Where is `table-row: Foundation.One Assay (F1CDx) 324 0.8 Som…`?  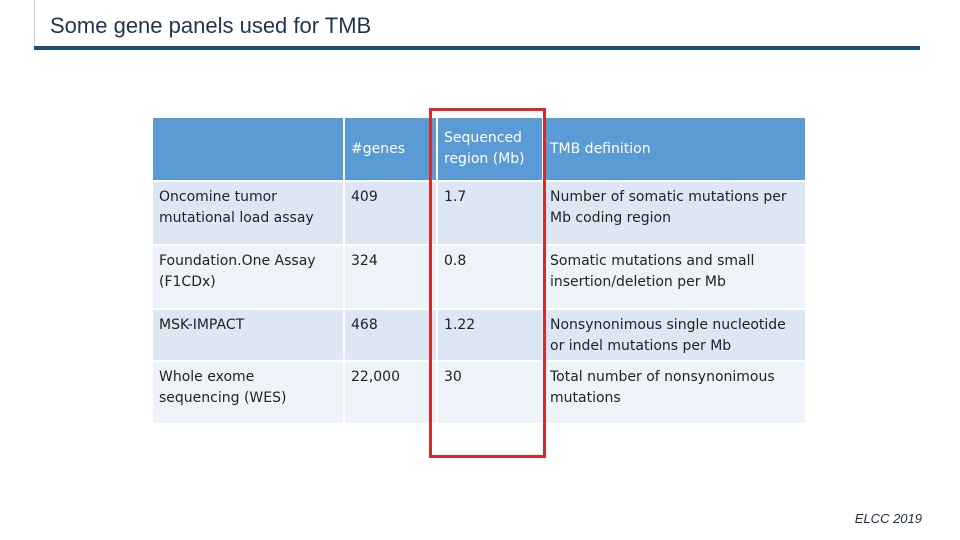 table-row: Foundation.One Assay (F1CDx) 324 0.8 Som… is located at coordinates (480, 277).